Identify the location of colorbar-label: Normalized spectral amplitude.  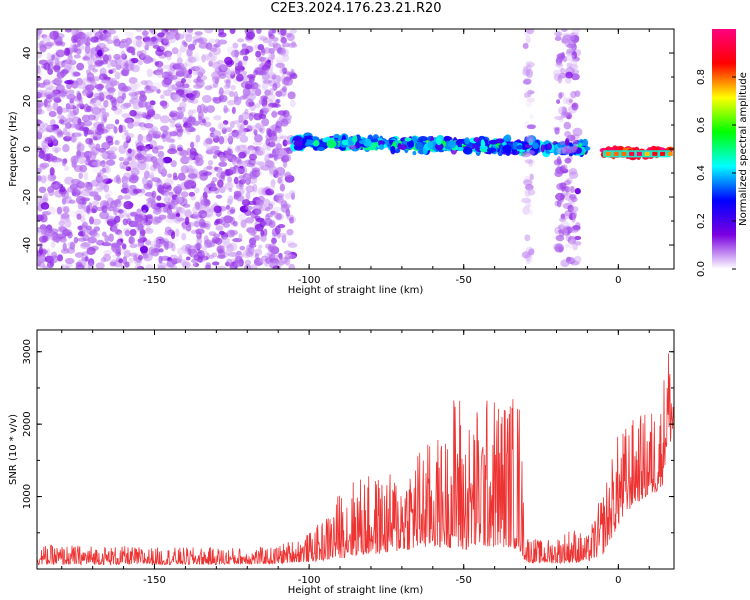
(743, 149).